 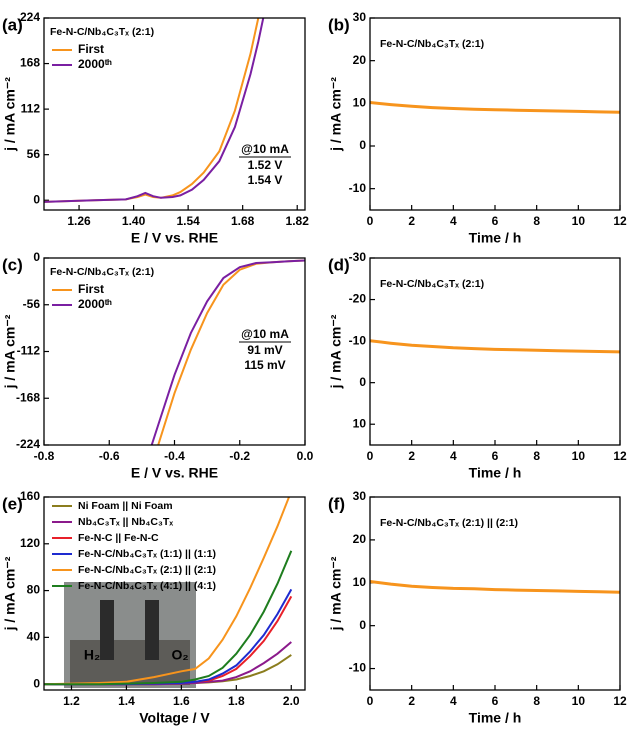 What do you see at coordinates (236, 701) in the screenshot?
I see `x-tick-label: 1.8` at bounding box center [236, 701].